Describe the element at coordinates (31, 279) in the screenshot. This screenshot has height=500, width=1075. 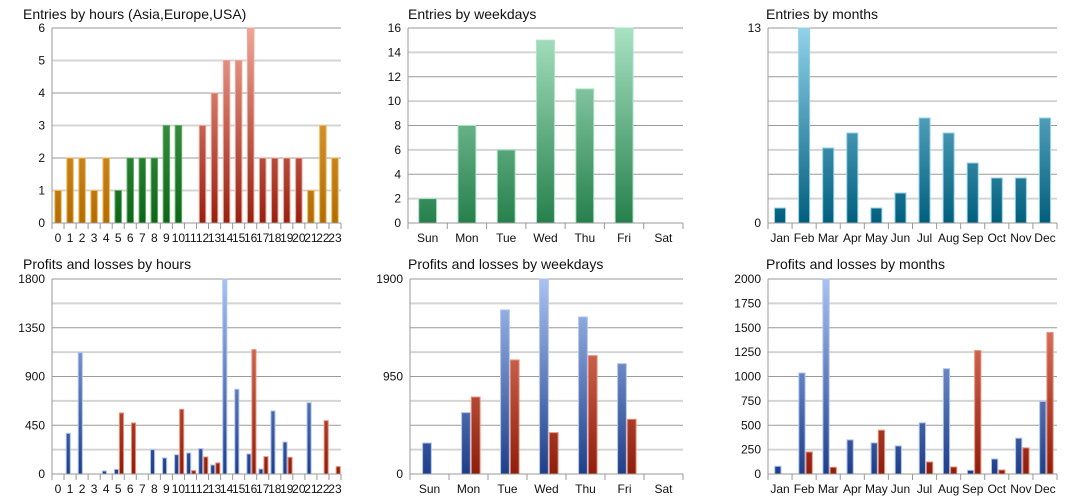
I see `y-tick-label: 1800` at that location.